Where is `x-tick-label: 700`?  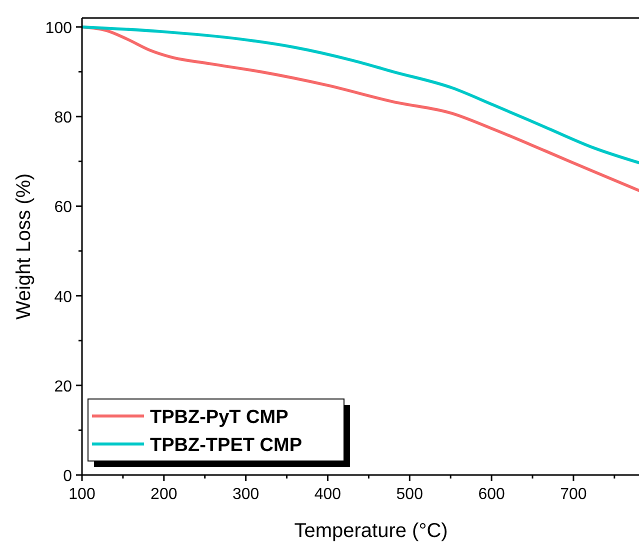
x-tick-label: 700 is located at coordinates (573, 494).